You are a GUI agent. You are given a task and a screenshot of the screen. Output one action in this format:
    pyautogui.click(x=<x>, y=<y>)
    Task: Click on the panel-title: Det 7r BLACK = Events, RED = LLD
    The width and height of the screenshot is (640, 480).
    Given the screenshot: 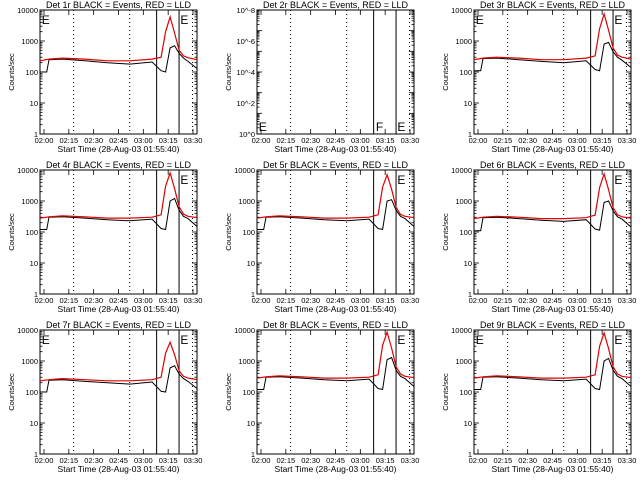 What is the action you would take?
    pyautogui.click(x=119, y=325)
    